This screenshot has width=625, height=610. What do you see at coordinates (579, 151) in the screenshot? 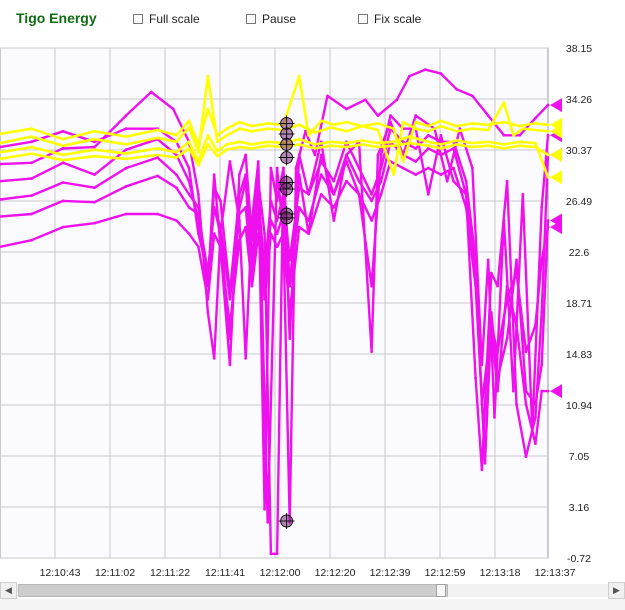
I see `y-tick-label: 30.37` at bounding box center [579, 151].